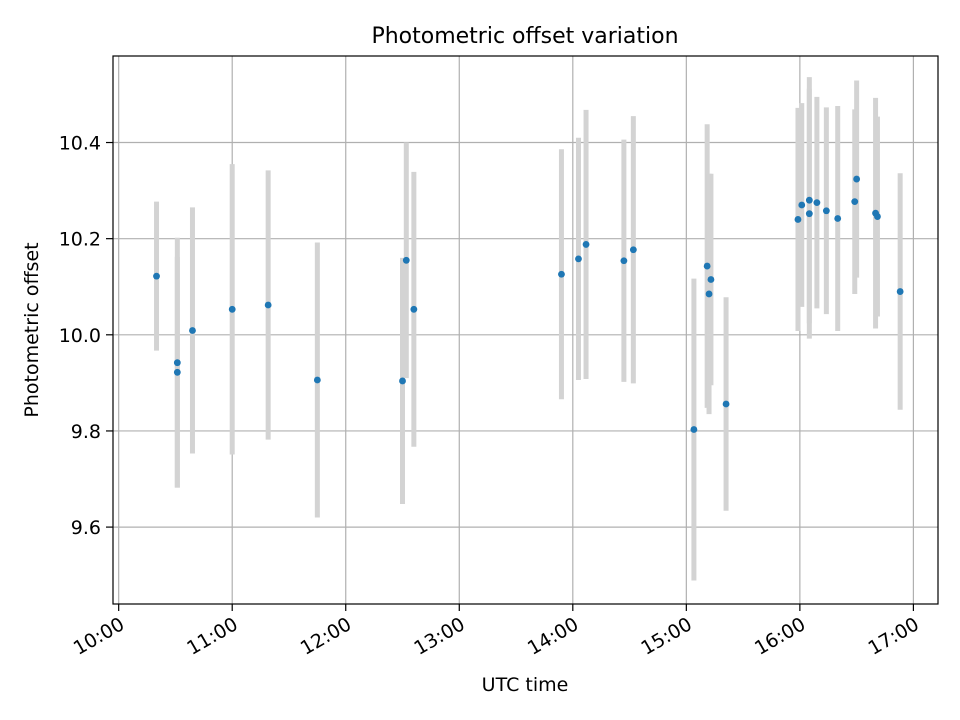 Image resolution: width=960 pixels, height=720 pixels. I want to click on y-tick-label: 10.0, so click(80, 336).